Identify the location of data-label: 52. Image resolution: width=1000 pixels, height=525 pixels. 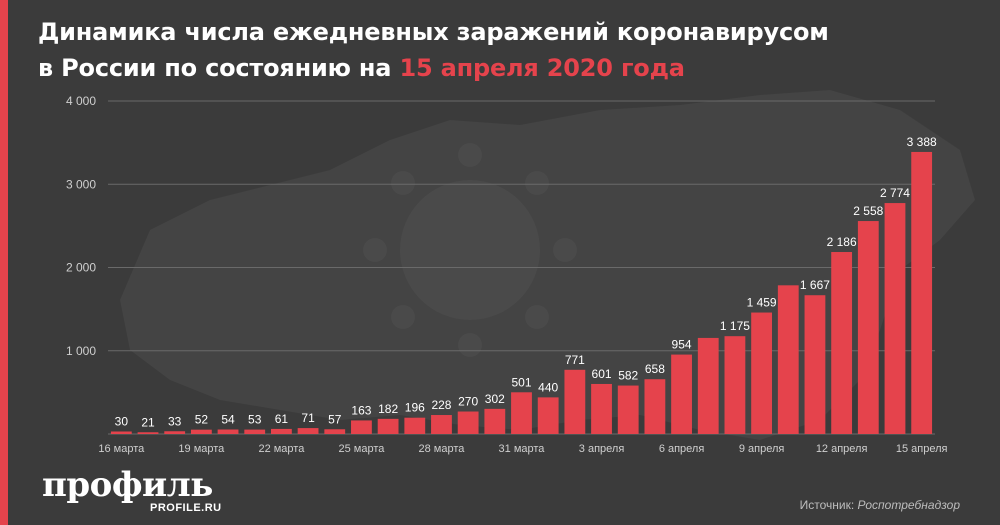
(202, 420).